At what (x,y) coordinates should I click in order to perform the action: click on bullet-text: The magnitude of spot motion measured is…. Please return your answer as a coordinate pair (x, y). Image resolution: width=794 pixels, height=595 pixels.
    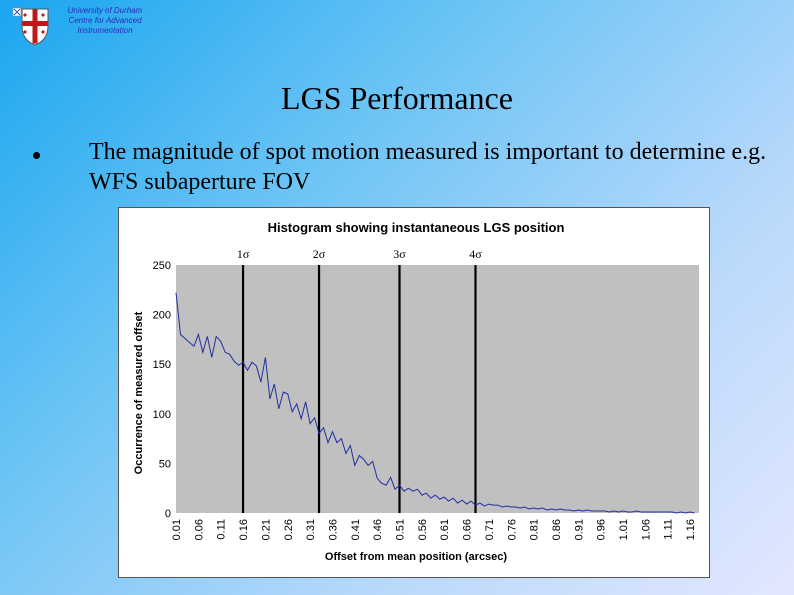
    Looking at the image, I should click on (428, 167).